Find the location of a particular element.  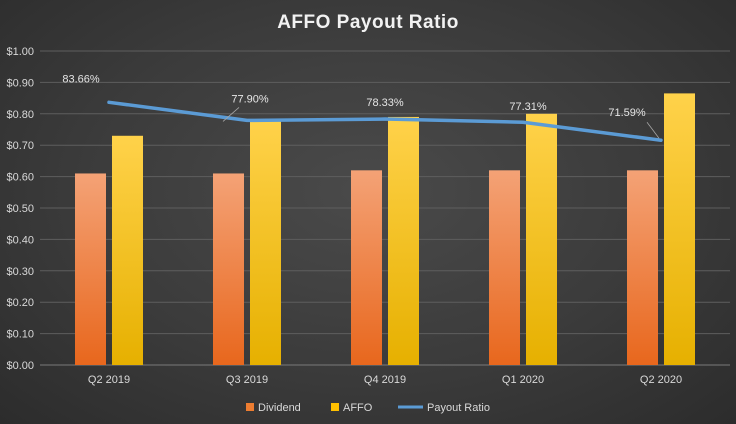

payout-ratio-label: 78.33% is located at coordinates (385, 103).